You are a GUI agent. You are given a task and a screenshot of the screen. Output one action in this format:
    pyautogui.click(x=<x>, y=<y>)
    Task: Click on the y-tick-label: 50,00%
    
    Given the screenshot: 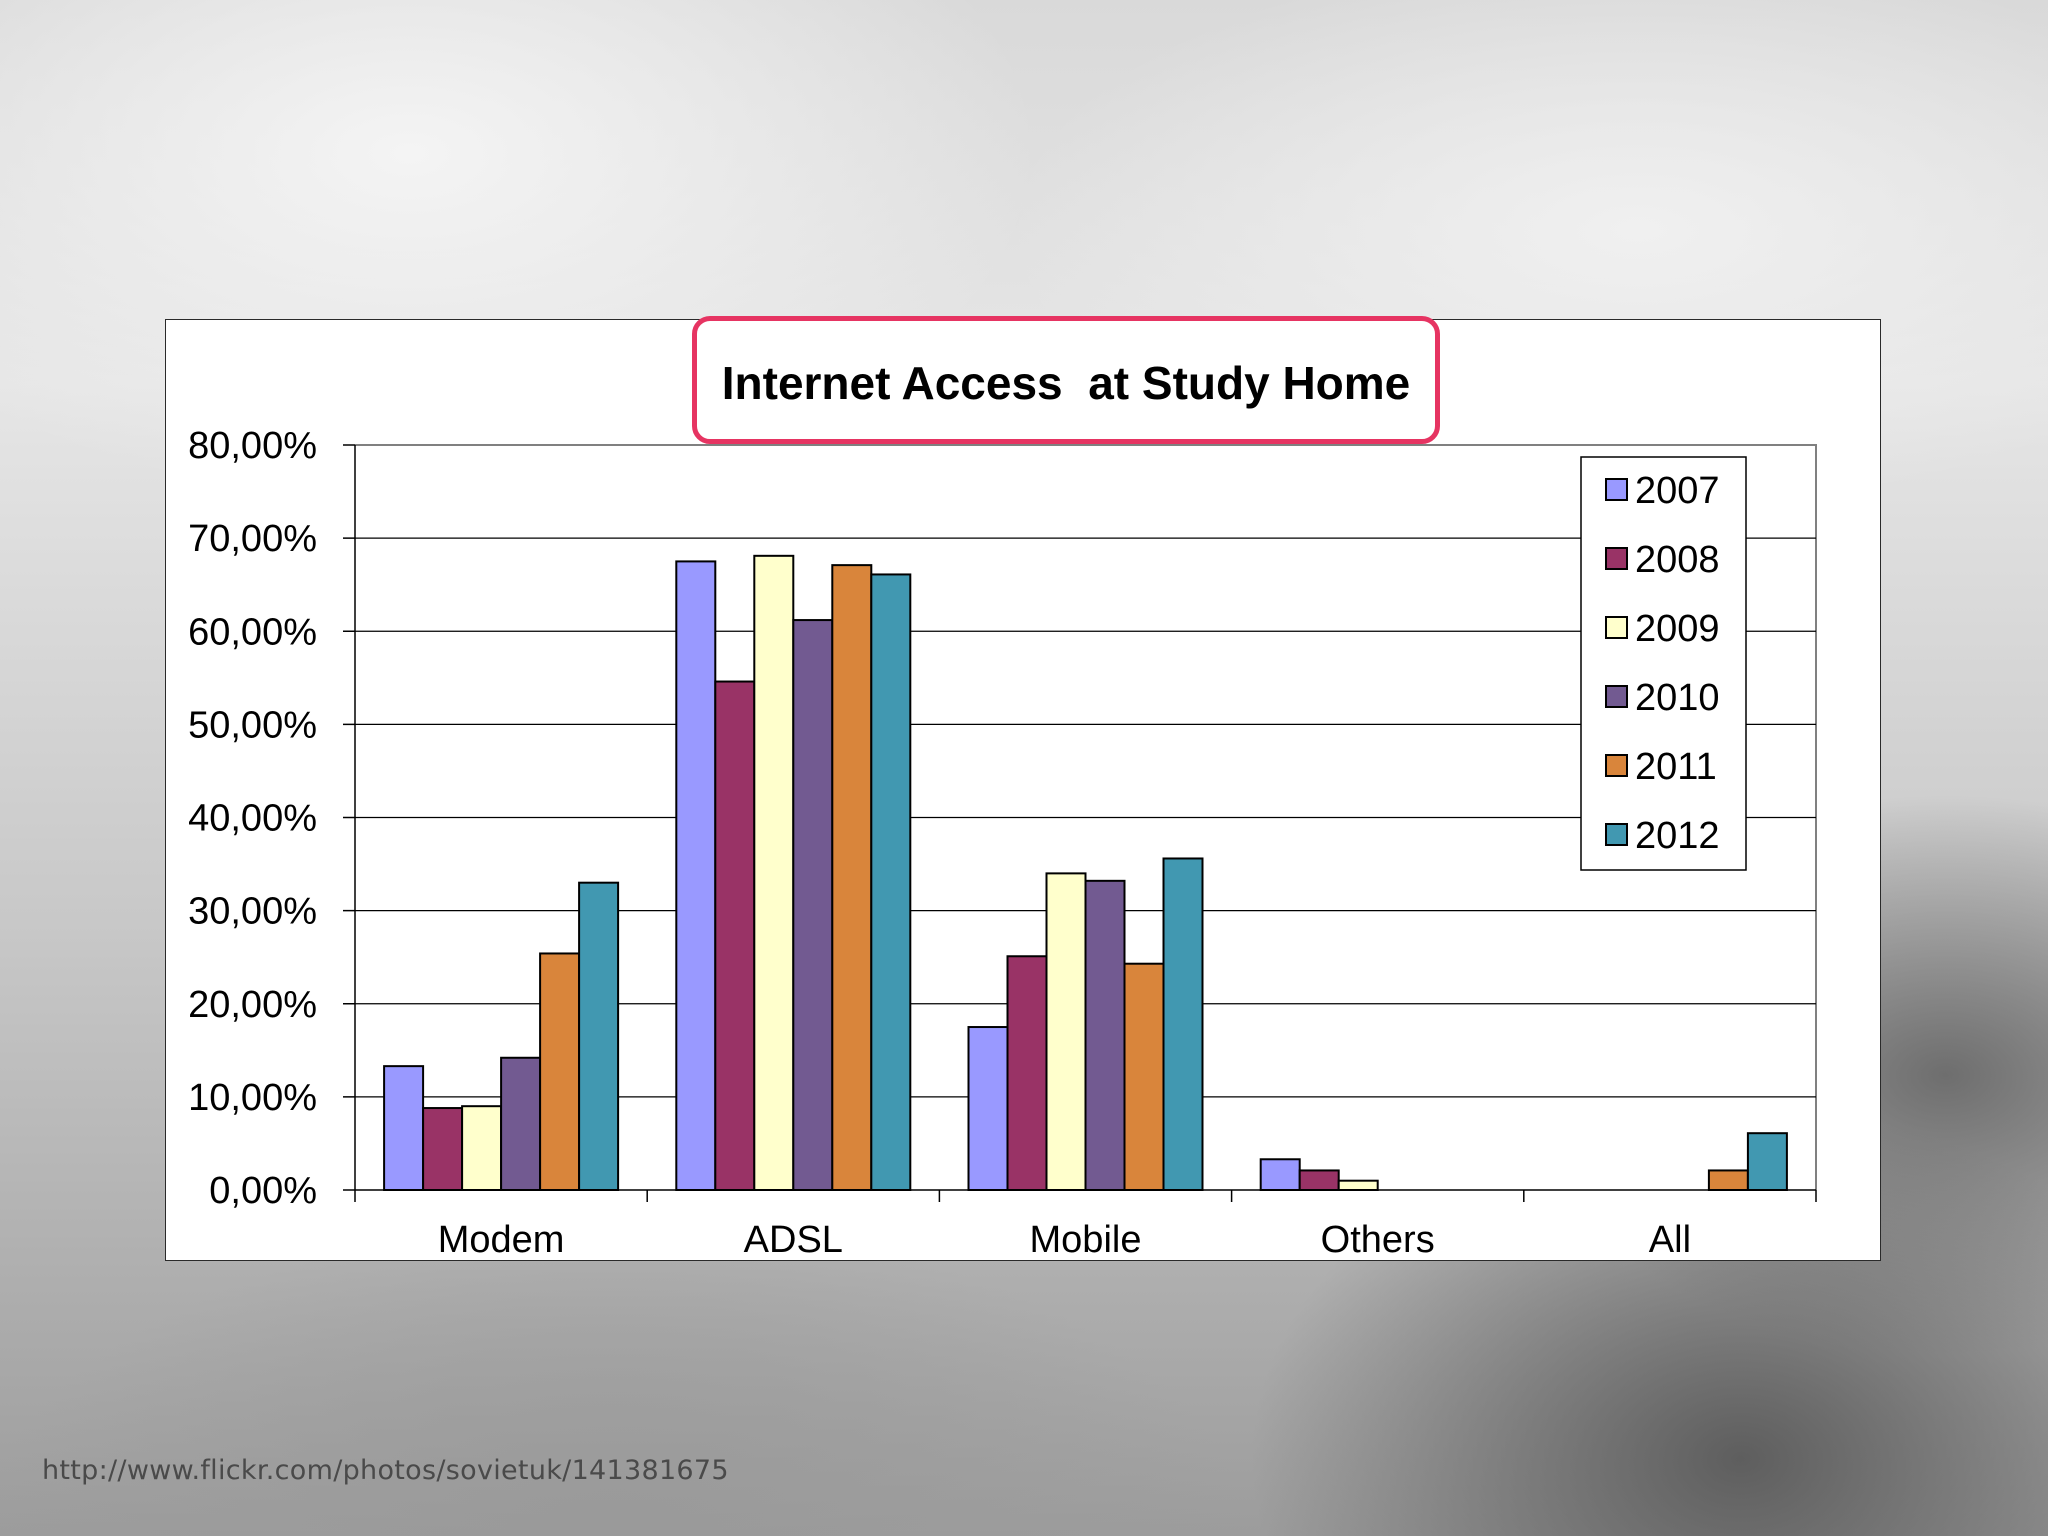 What is the action you would take?
    pyautogui.click(x=252, y=725)
    